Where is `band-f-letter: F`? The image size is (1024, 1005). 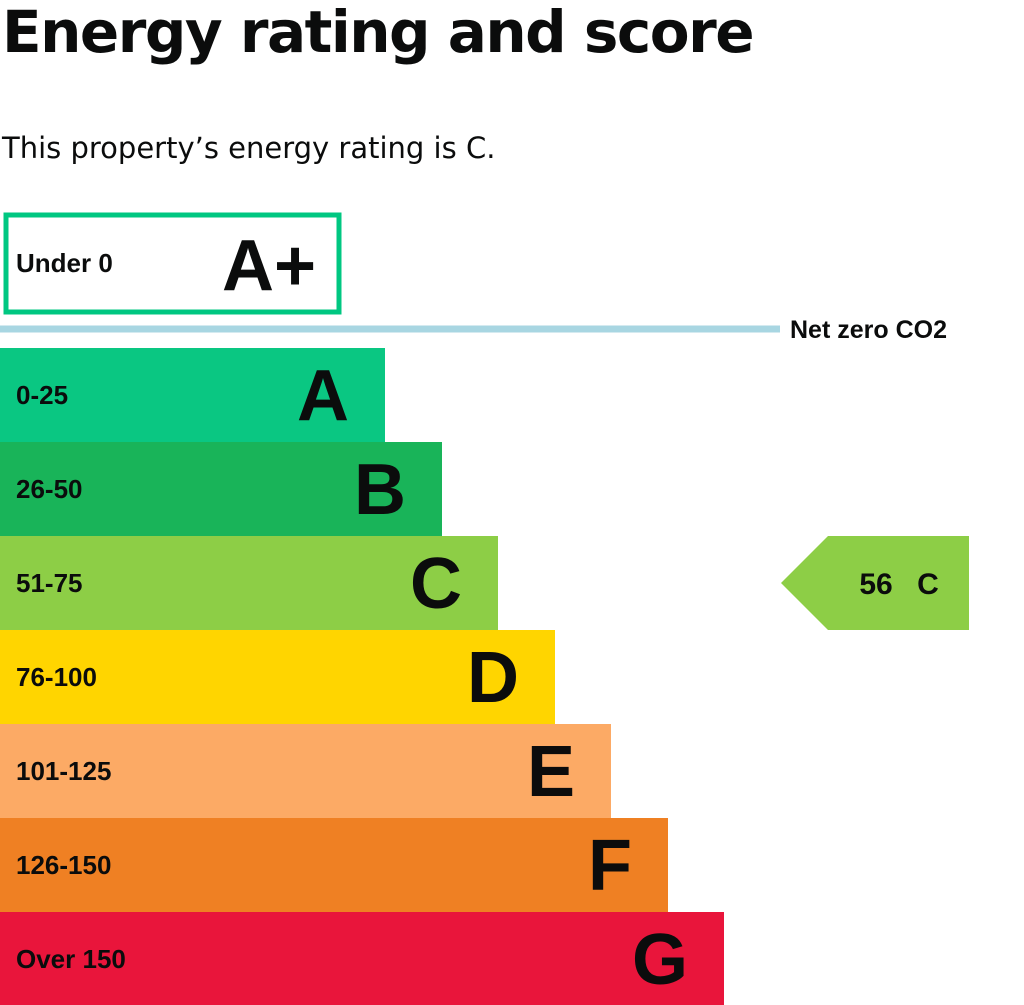
band-f-letter: F is located at coordinates (610, 866).